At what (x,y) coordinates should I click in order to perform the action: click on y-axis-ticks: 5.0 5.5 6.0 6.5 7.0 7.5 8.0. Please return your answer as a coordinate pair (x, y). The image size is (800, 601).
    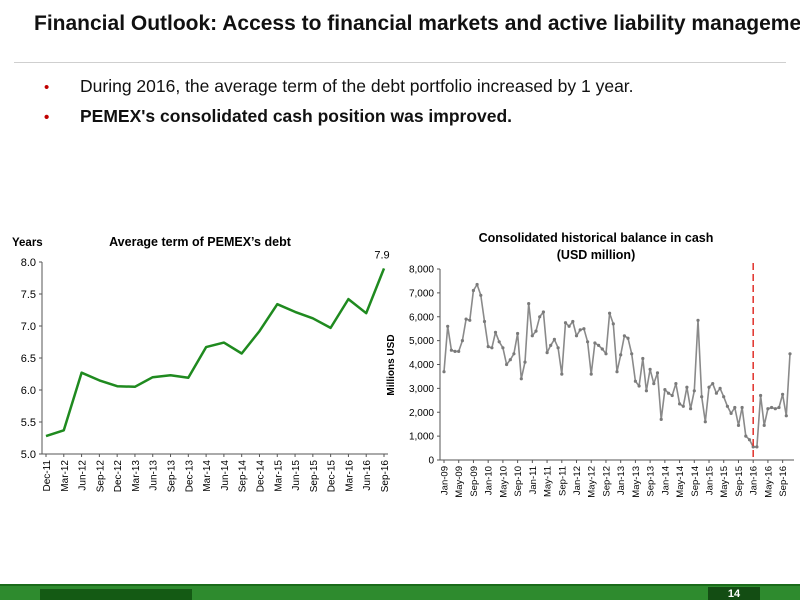
    Looking at the image, I should click on (31, 359).